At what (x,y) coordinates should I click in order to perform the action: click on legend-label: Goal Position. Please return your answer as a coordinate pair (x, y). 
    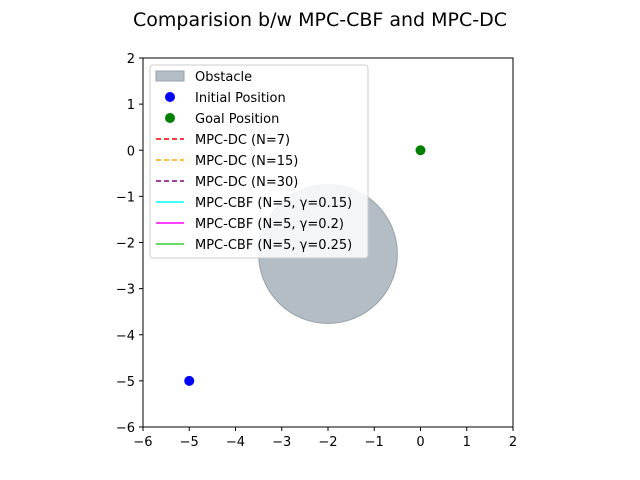
    Looking at the image, I should click on (237, 119).